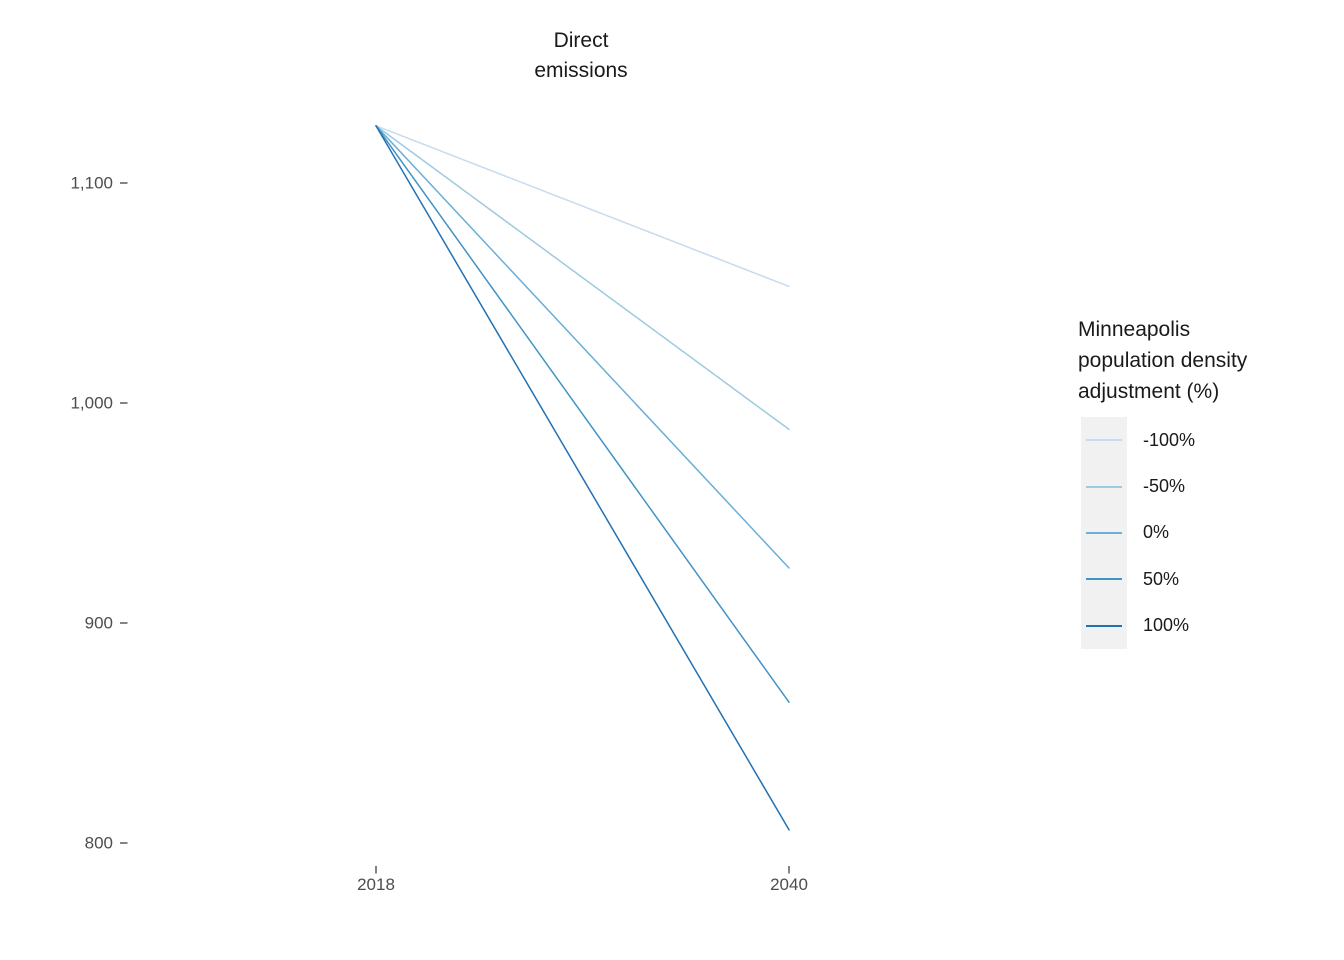  What do you see at coordinates (1156, 532) in the screenshot?
I see `legend-item-label: 0%` at bounding box center [1156, 532].